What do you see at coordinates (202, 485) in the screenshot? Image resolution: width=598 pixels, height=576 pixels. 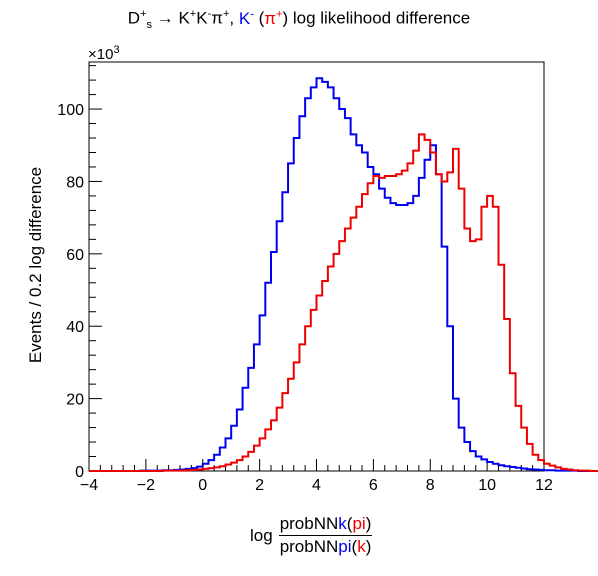 I see `x-tick-label: 0` at bounding box center [202, 485].